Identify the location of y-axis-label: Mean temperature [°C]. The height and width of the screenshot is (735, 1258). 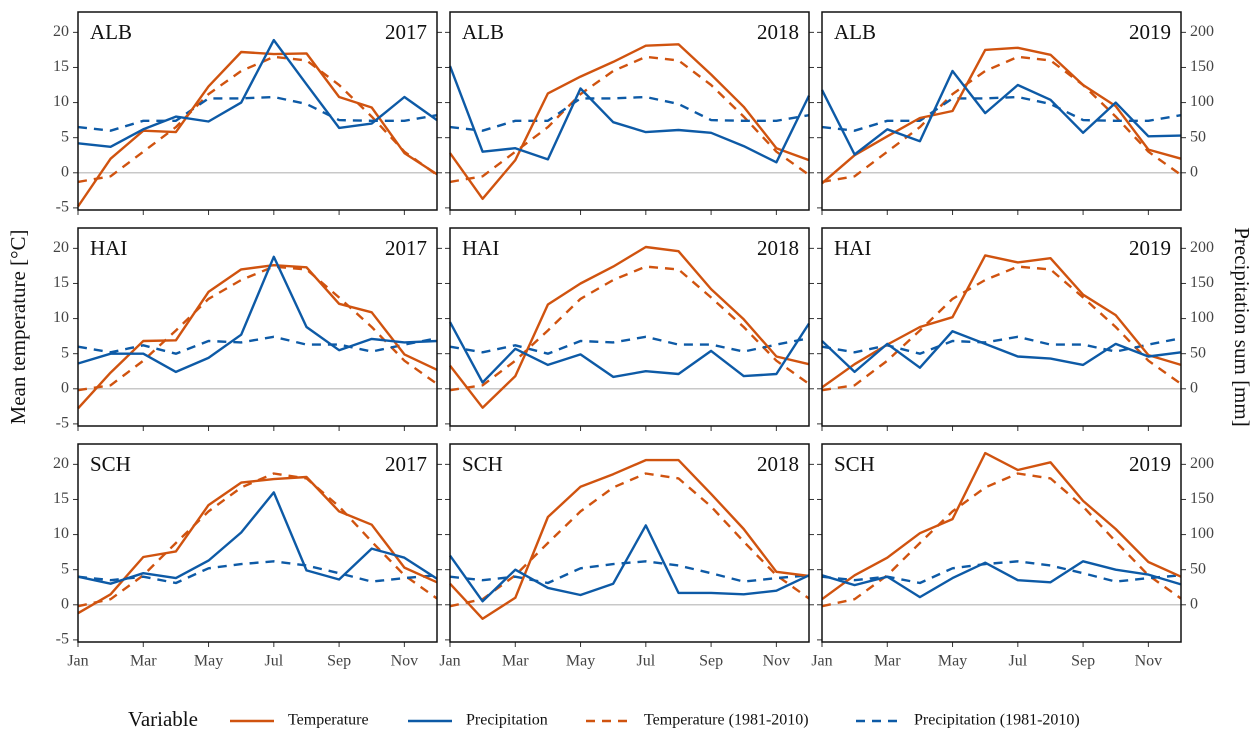
(18, 327).